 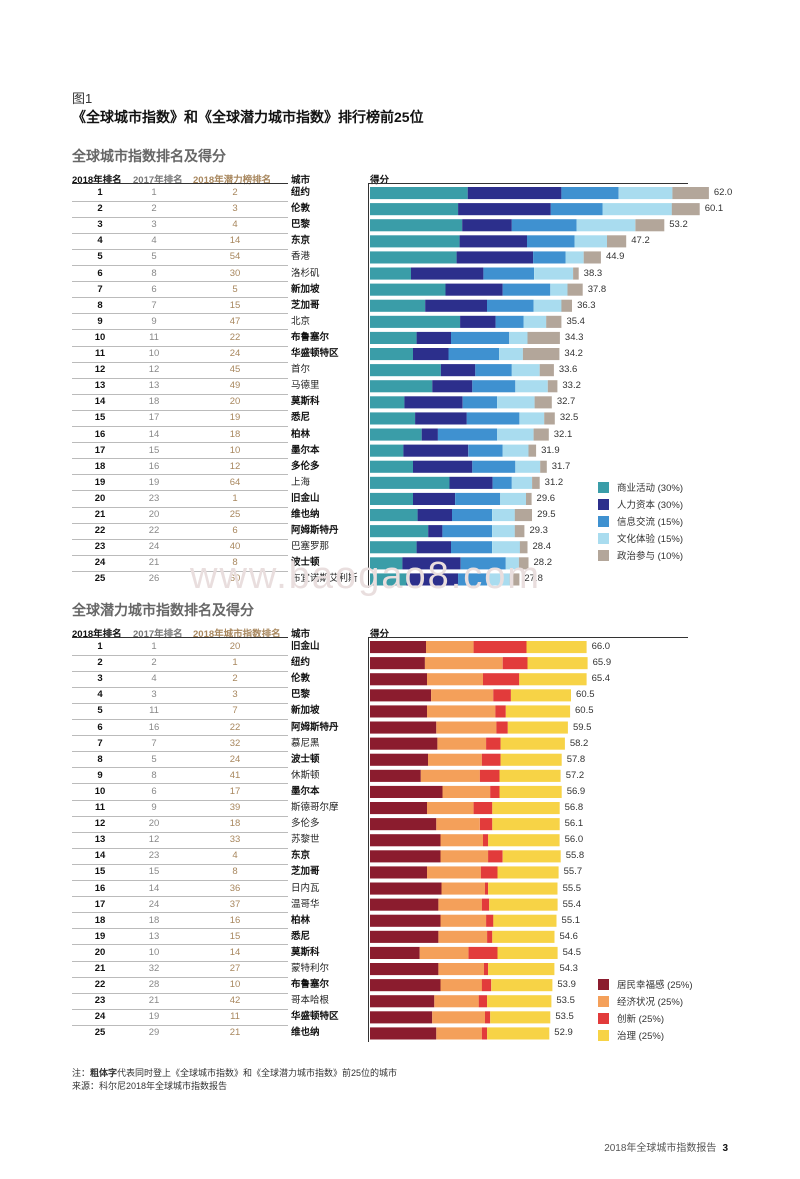 What do you see at coordinates (235, 727) in the screenshot?
I see `other-rank-cell: 22` at bounding box center [235, 727].